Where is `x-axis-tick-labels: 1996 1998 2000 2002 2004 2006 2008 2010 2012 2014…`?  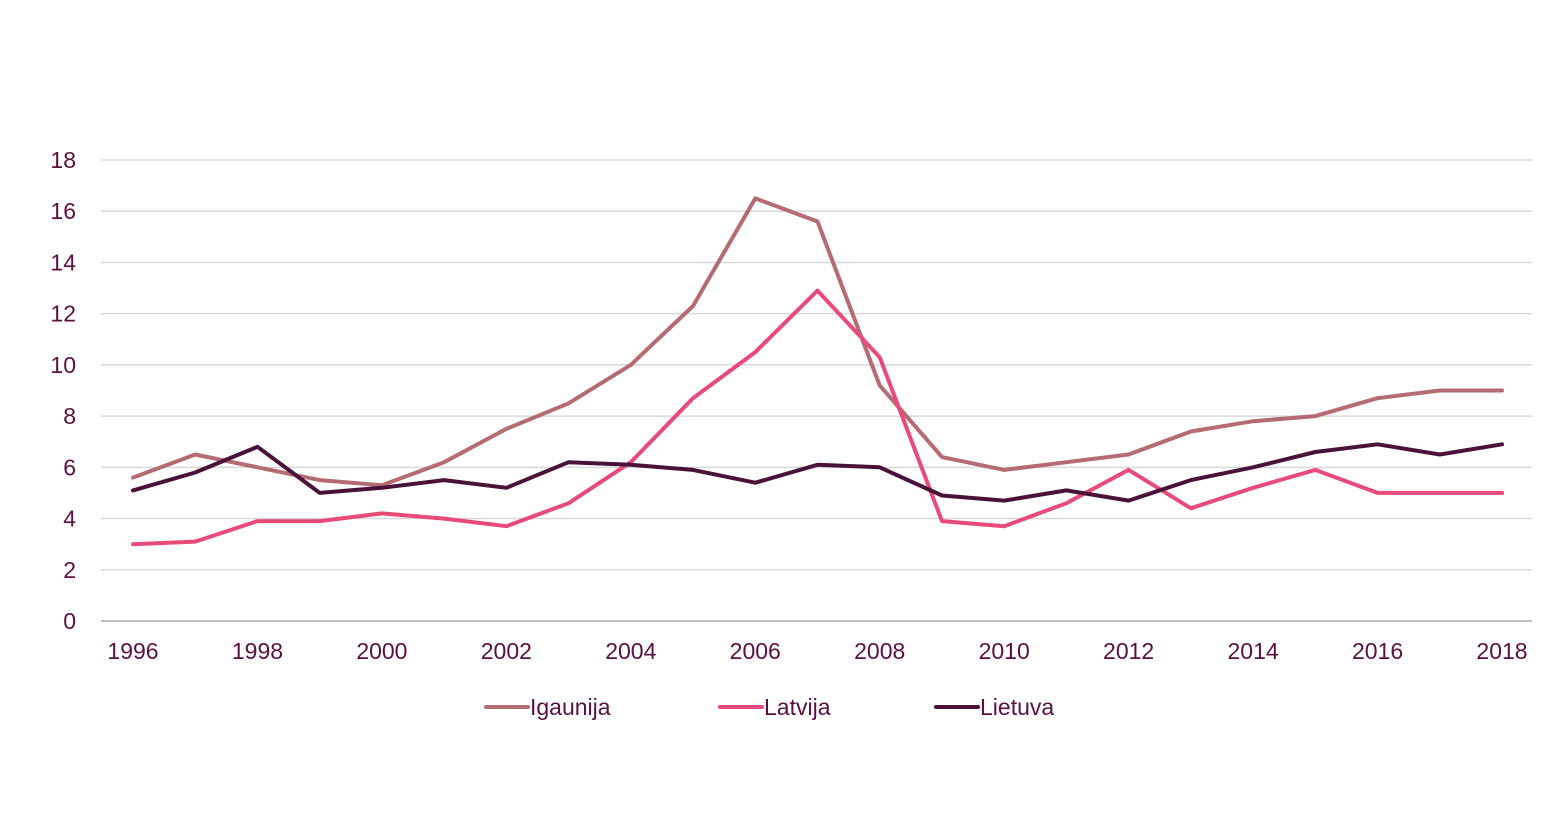 x-axis-tick-labels: 1996 1998 2000 2002 2004 2006 2008 2010 2012 2014… is located at coordinates (817, 651).